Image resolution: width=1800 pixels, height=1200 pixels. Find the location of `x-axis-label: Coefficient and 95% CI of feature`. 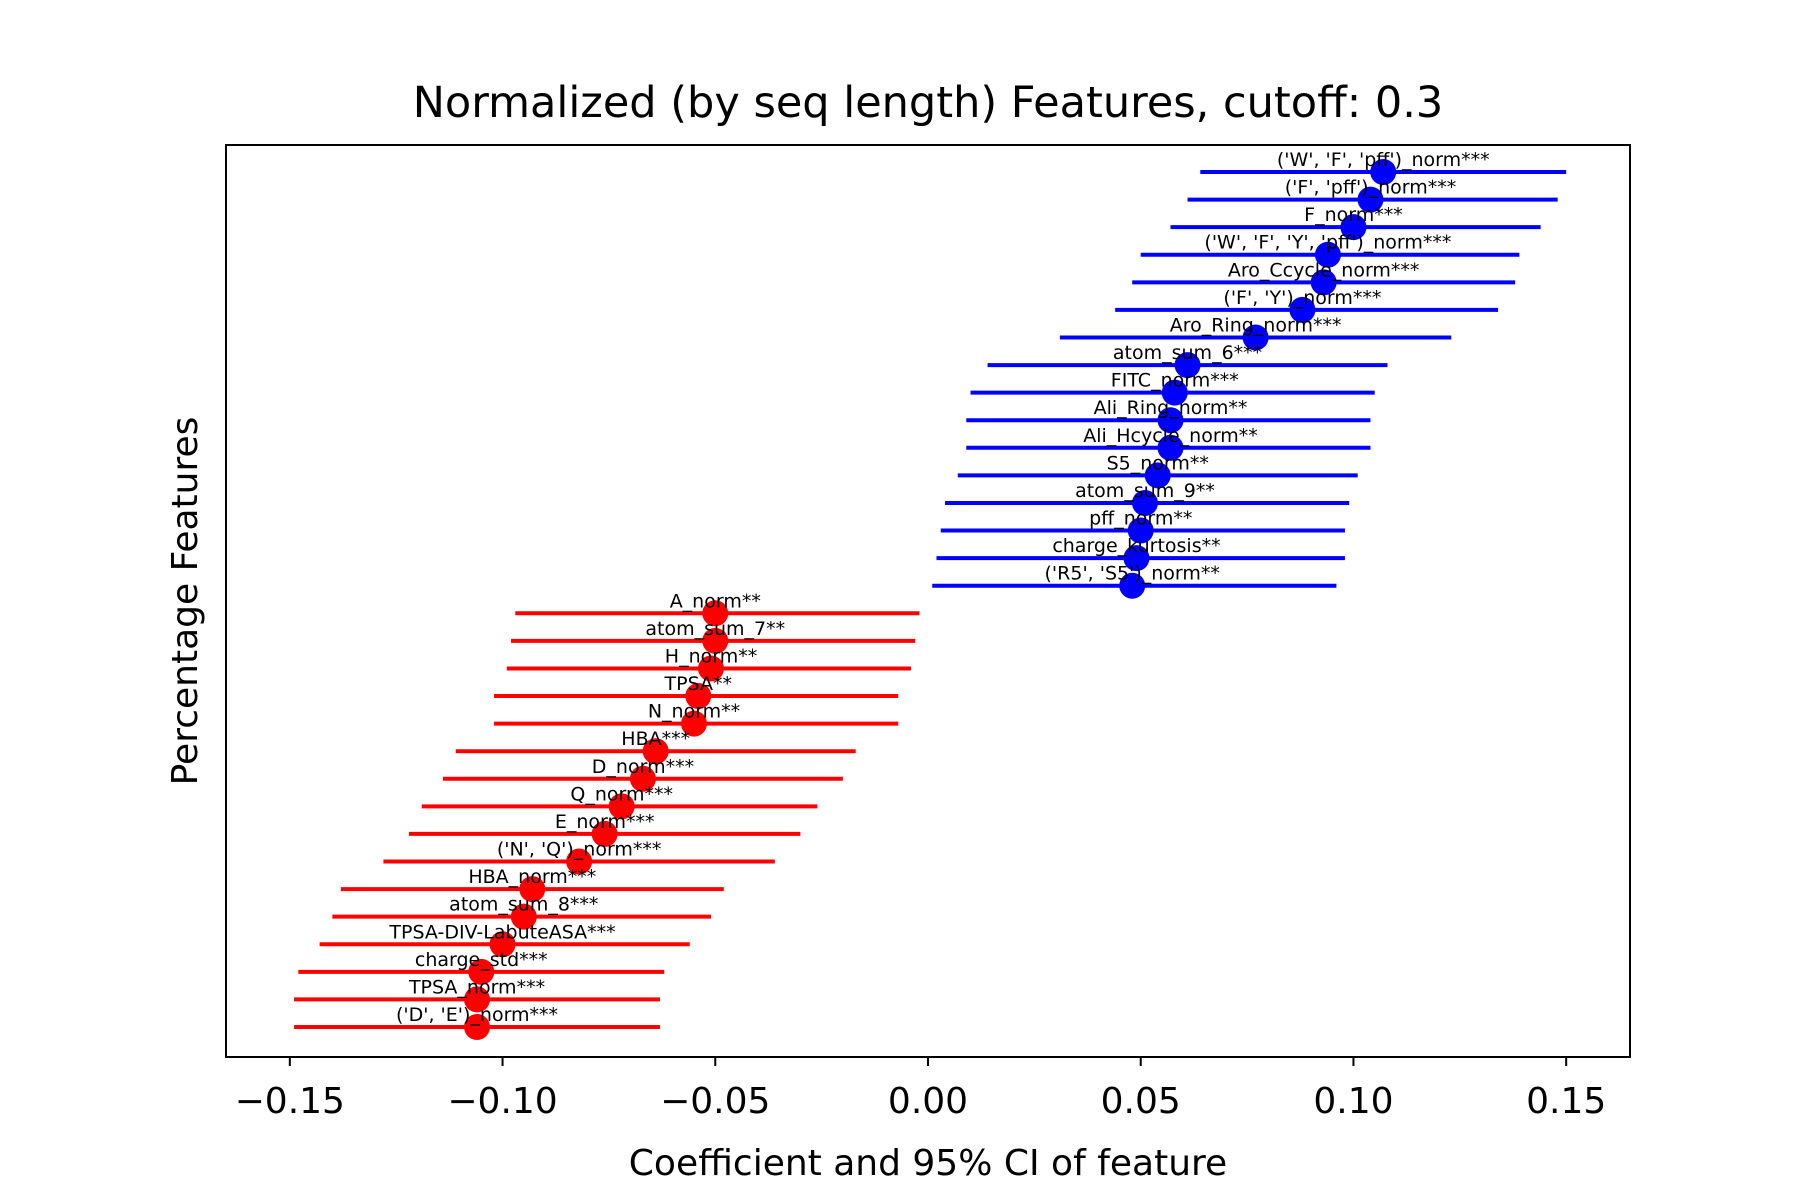

x-axis-label: Coefficient and 95% CI of feature is located at coordinates (928, 1163).